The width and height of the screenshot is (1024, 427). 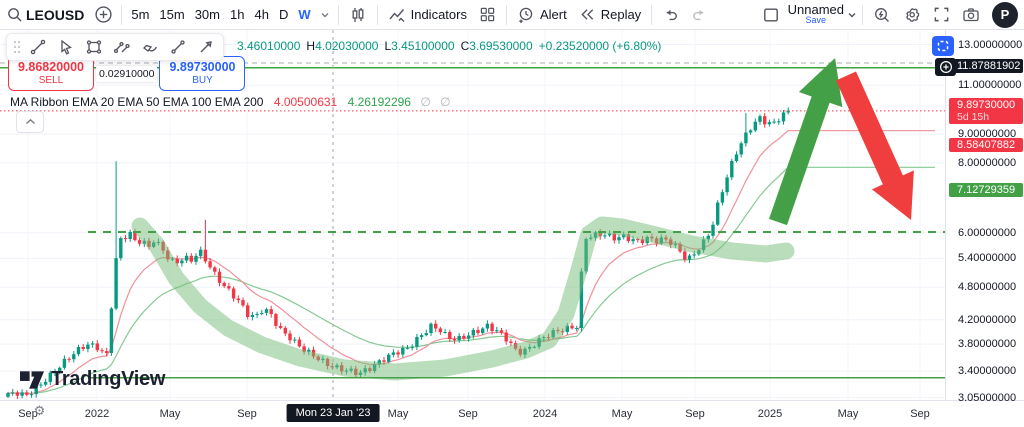 I want to click on price-axis-label: 4.20000000, so click(x=987, y=319).